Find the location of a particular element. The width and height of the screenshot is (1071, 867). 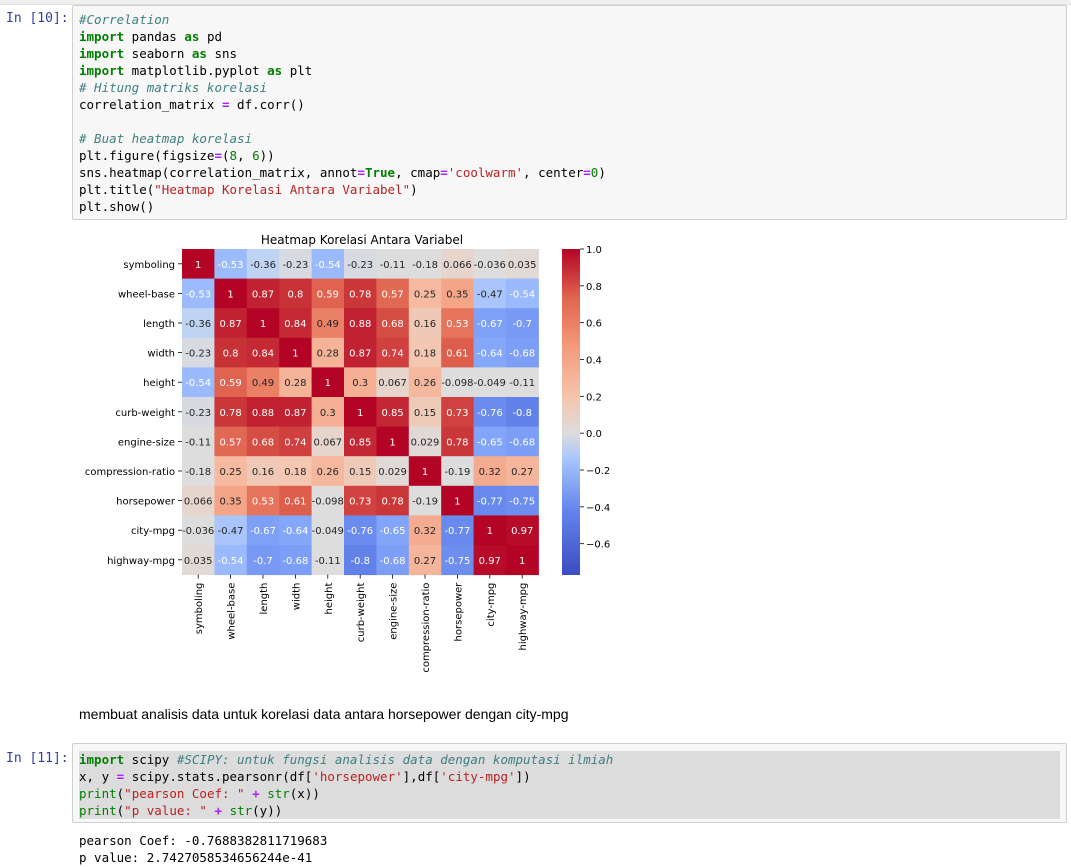

y-tick-label: engine-size is located at coordinates (146, 442).